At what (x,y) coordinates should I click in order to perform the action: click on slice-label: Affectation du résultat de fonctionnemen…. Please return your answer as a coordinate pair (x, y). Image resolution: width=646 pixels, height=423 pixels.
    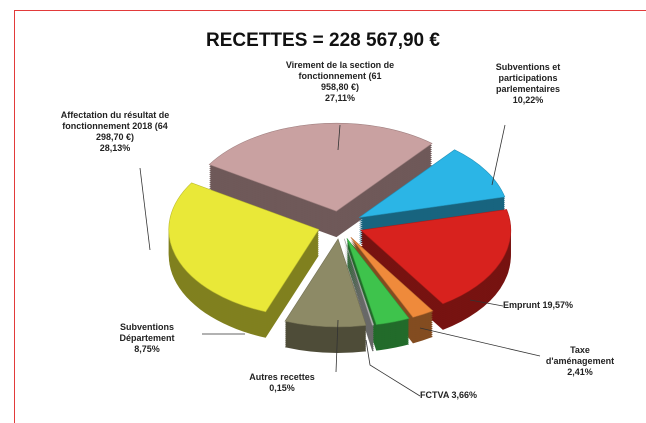
    Looking at the image, I should click on (115, 132).